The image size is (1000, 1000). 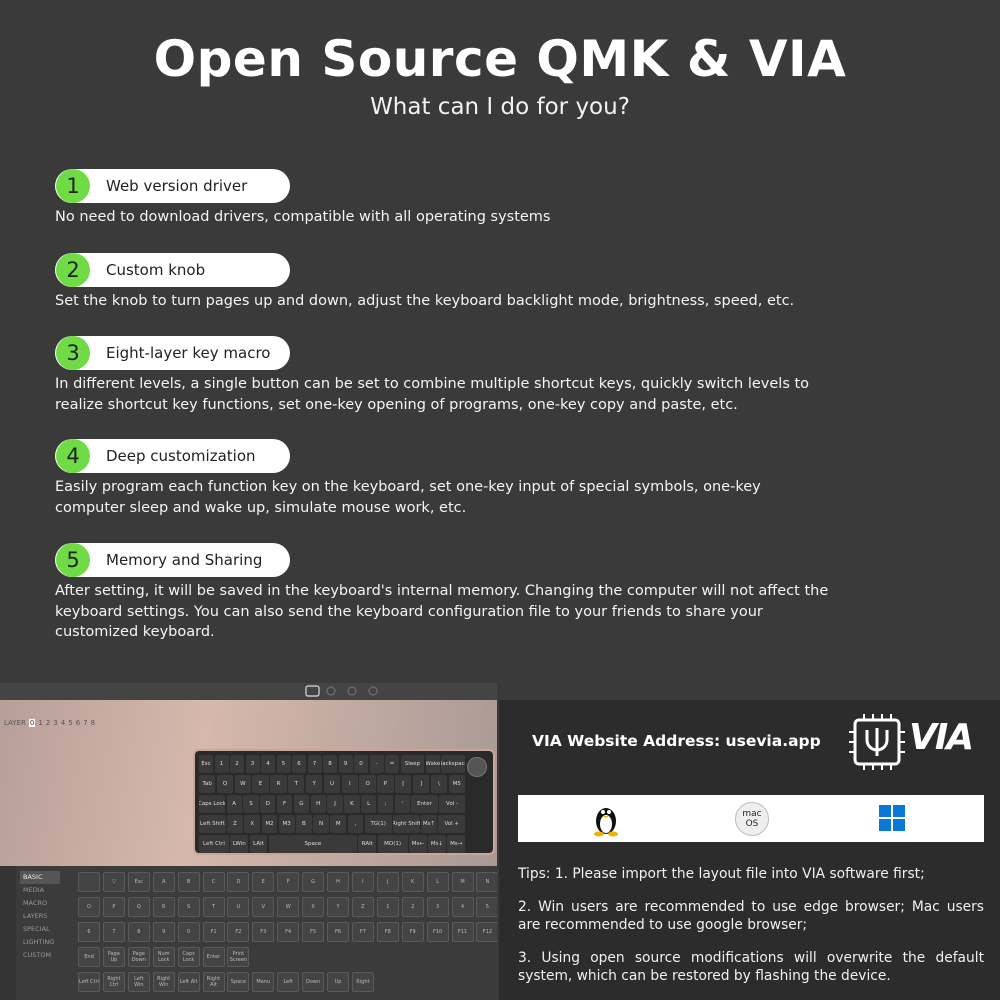 What do you see at coordinates (437, 844) in the screenshot?
I see `key: Ms↓` at bounding box center [437, 844].